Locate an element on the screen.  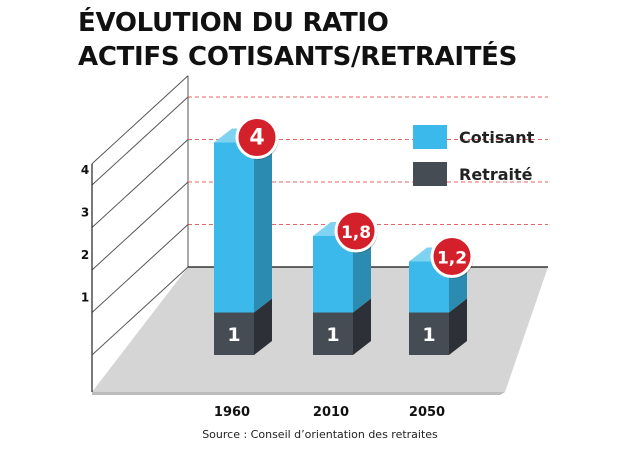
y-tick-label: 2 is located at coordinates (85, 255).